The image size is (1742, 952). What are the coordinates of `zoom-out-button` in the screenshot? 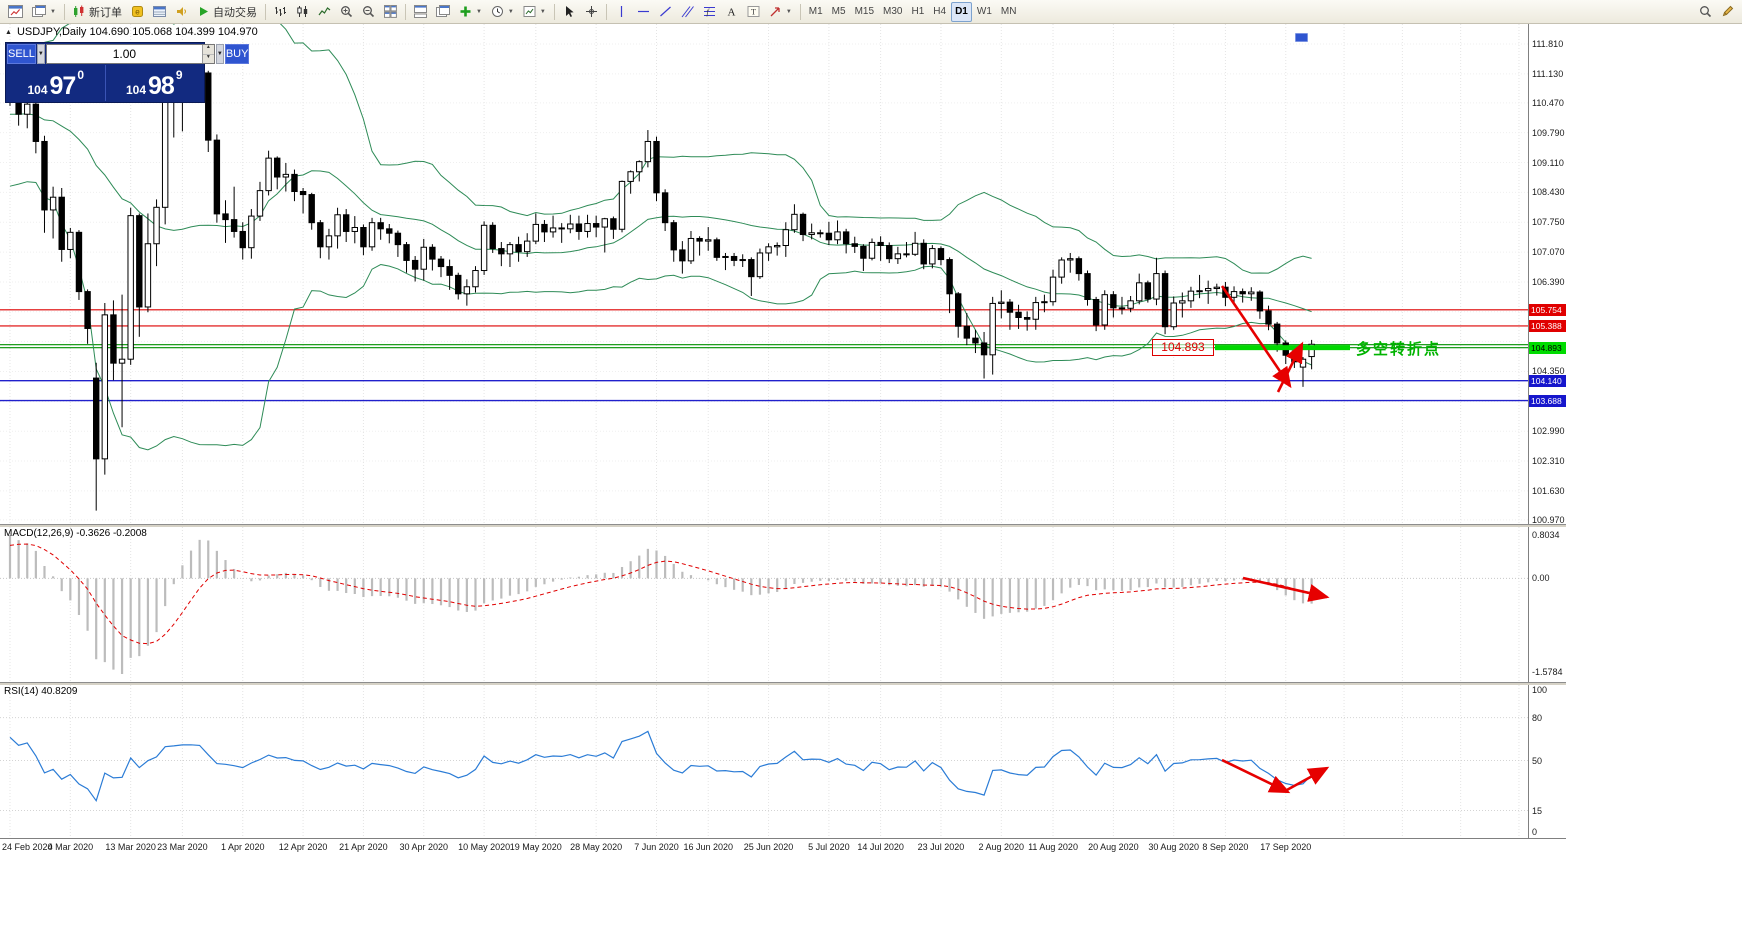 It's located at (368, 12).